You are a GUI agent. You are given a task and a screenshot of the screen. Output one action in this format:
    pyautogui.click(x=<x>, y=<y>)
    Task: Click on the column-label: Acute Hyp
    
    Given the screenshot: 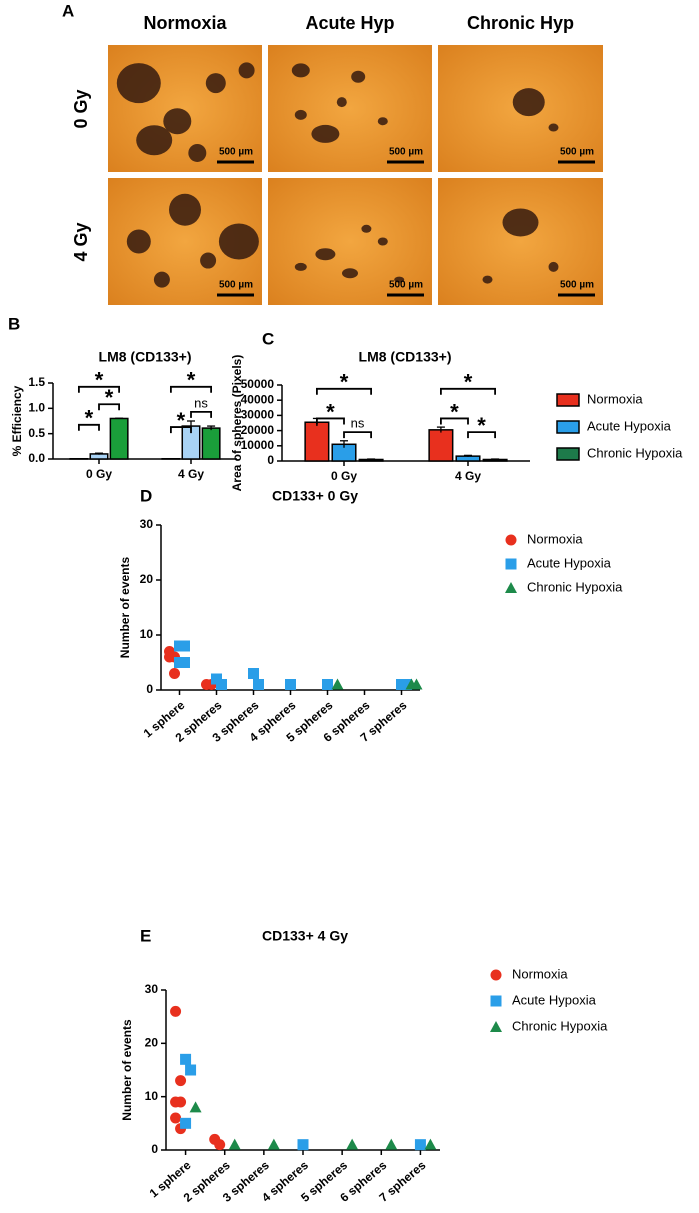 What is the action you would take?
    pyautogui.click(x=349, y=23)
    